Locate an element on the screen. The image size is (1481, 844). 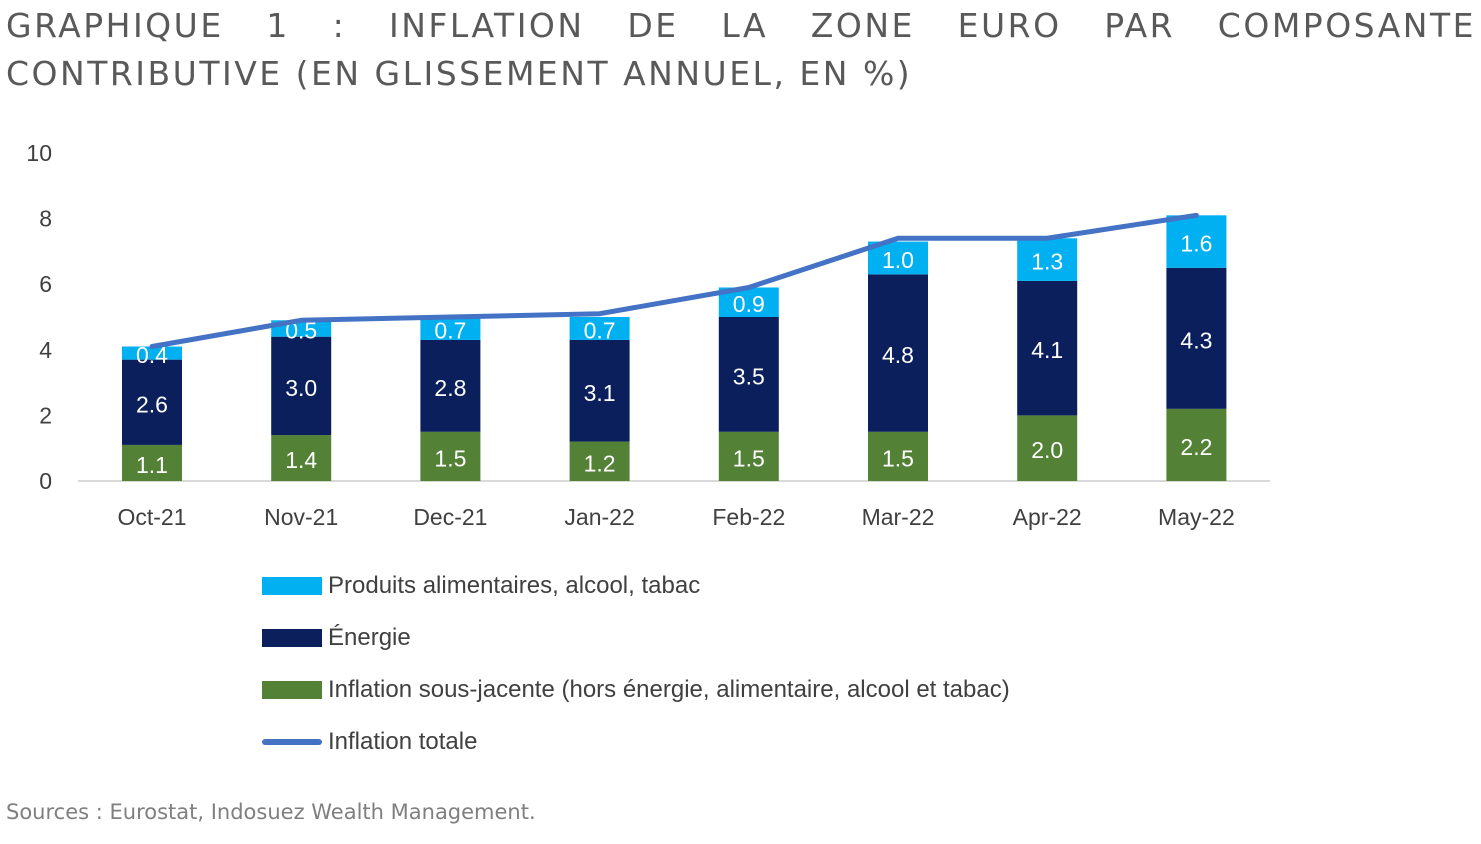
data-label: 0.9 is located at coordinates (749, 304).